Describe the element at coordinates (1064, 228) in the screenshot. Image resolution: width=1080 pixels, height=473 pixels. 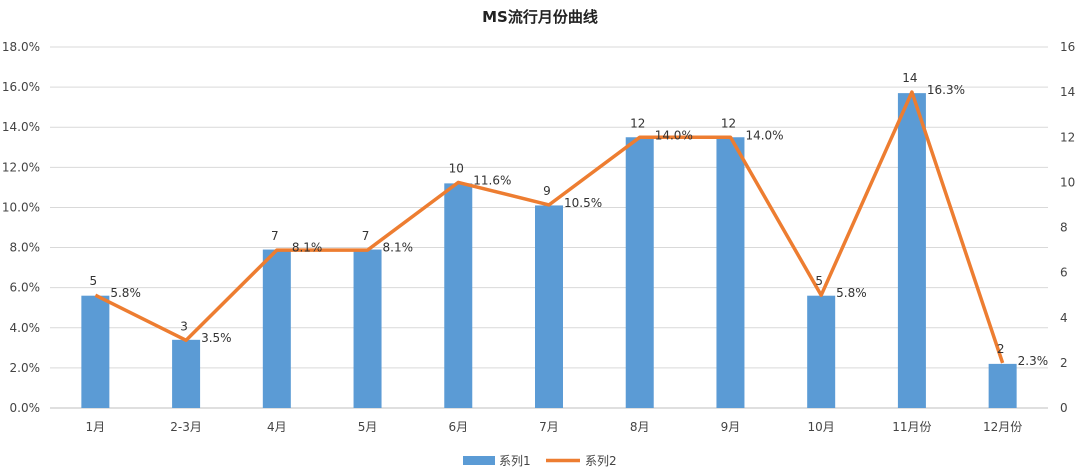
I see `right-tick-label: 8` at that location.